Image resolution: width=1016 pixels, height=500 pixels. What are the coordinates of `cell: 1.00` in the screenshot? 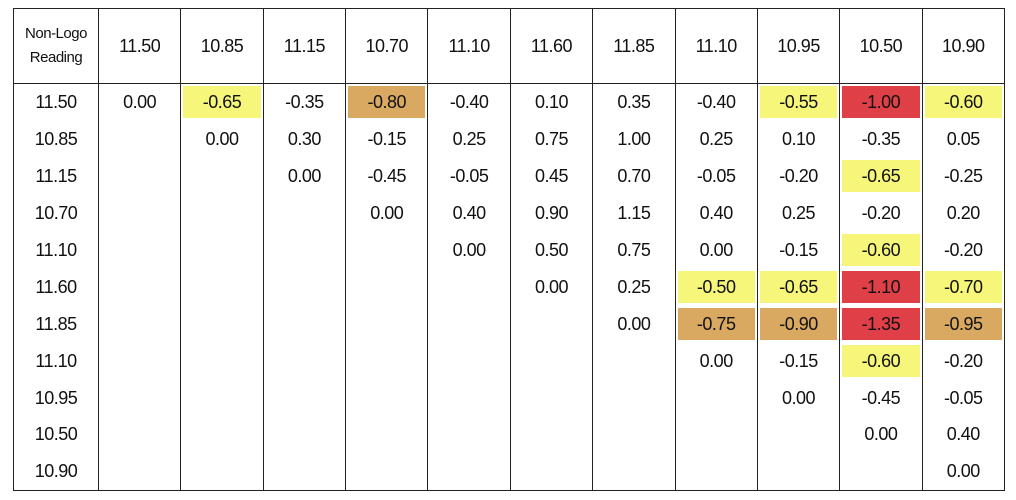 It's located at (634, 139).